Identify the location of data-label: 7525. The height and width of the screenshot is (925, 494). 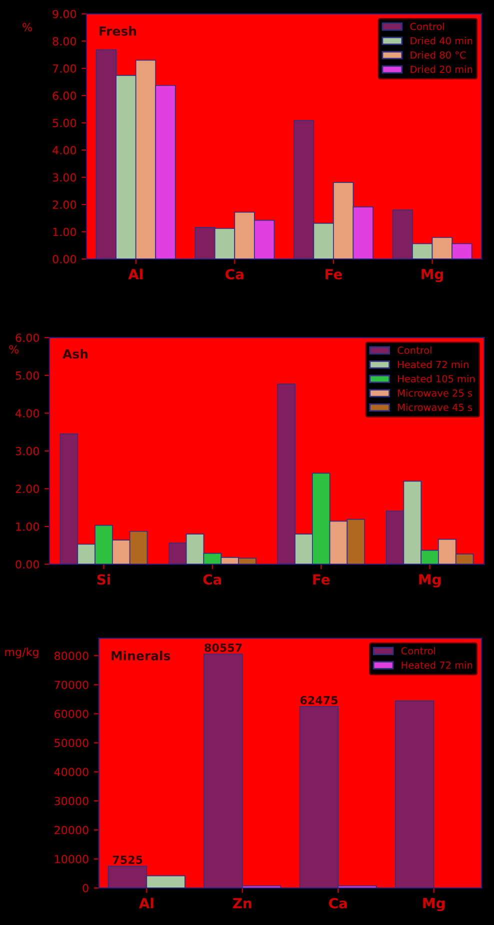
(127, 860).